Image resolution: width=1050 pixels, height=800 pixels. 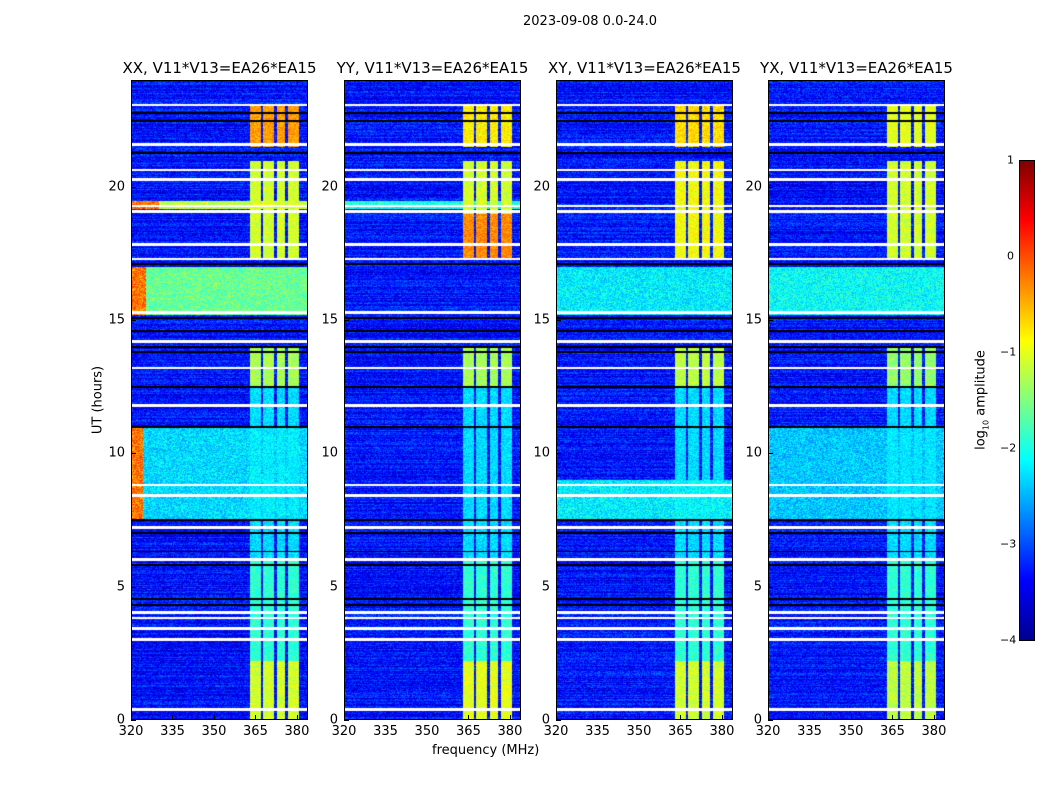 What do you see at coordinates (1008, 640) in the screenshot?
I see `colorbar-tick-label: −4` at bounding box center [1008, 640].